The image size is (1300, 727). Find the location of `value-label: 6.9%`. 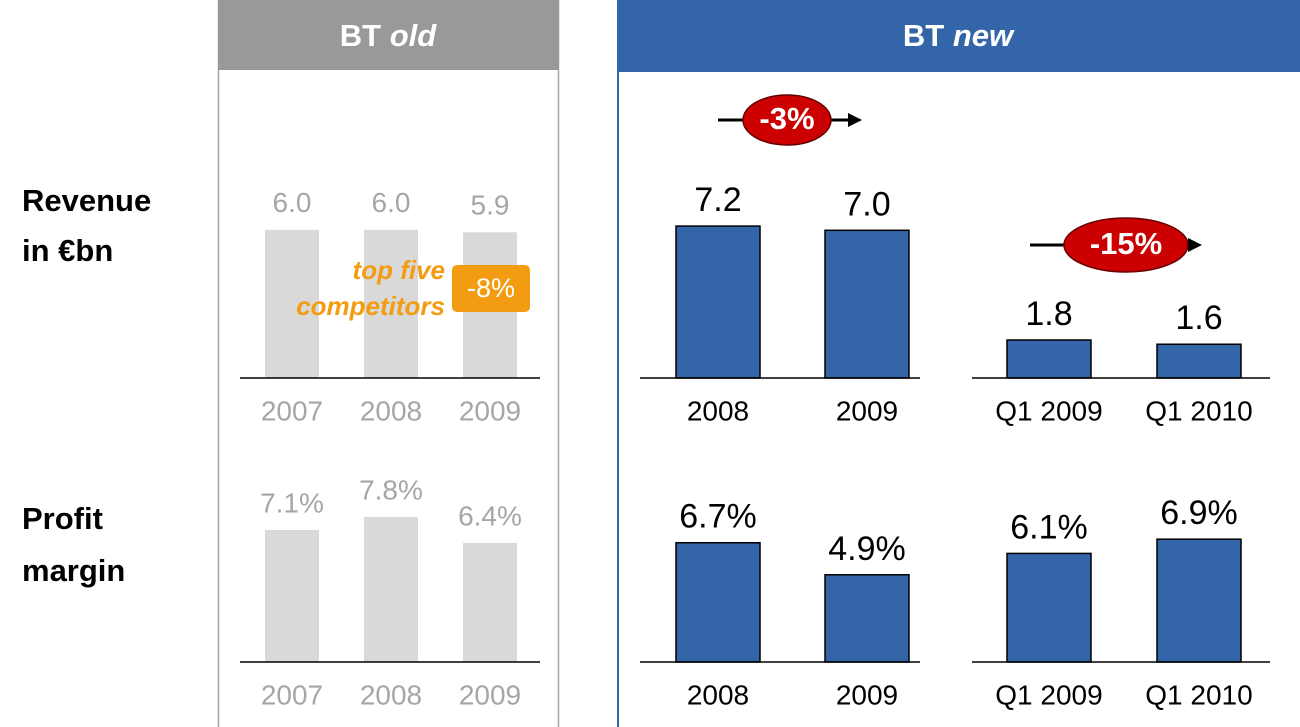

value-label: 6.9% is located at coordinates (1199, 513).